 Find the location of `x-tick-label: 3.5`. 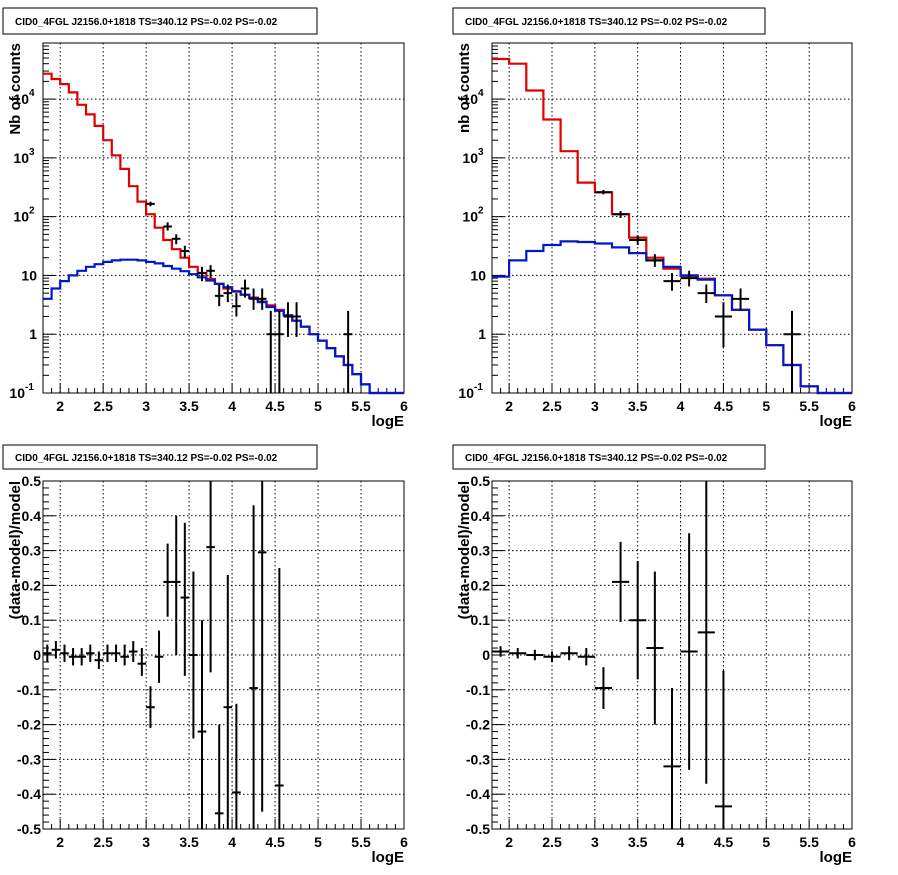

x-tick-label: 3.5 is located at coordinates (638, 842).